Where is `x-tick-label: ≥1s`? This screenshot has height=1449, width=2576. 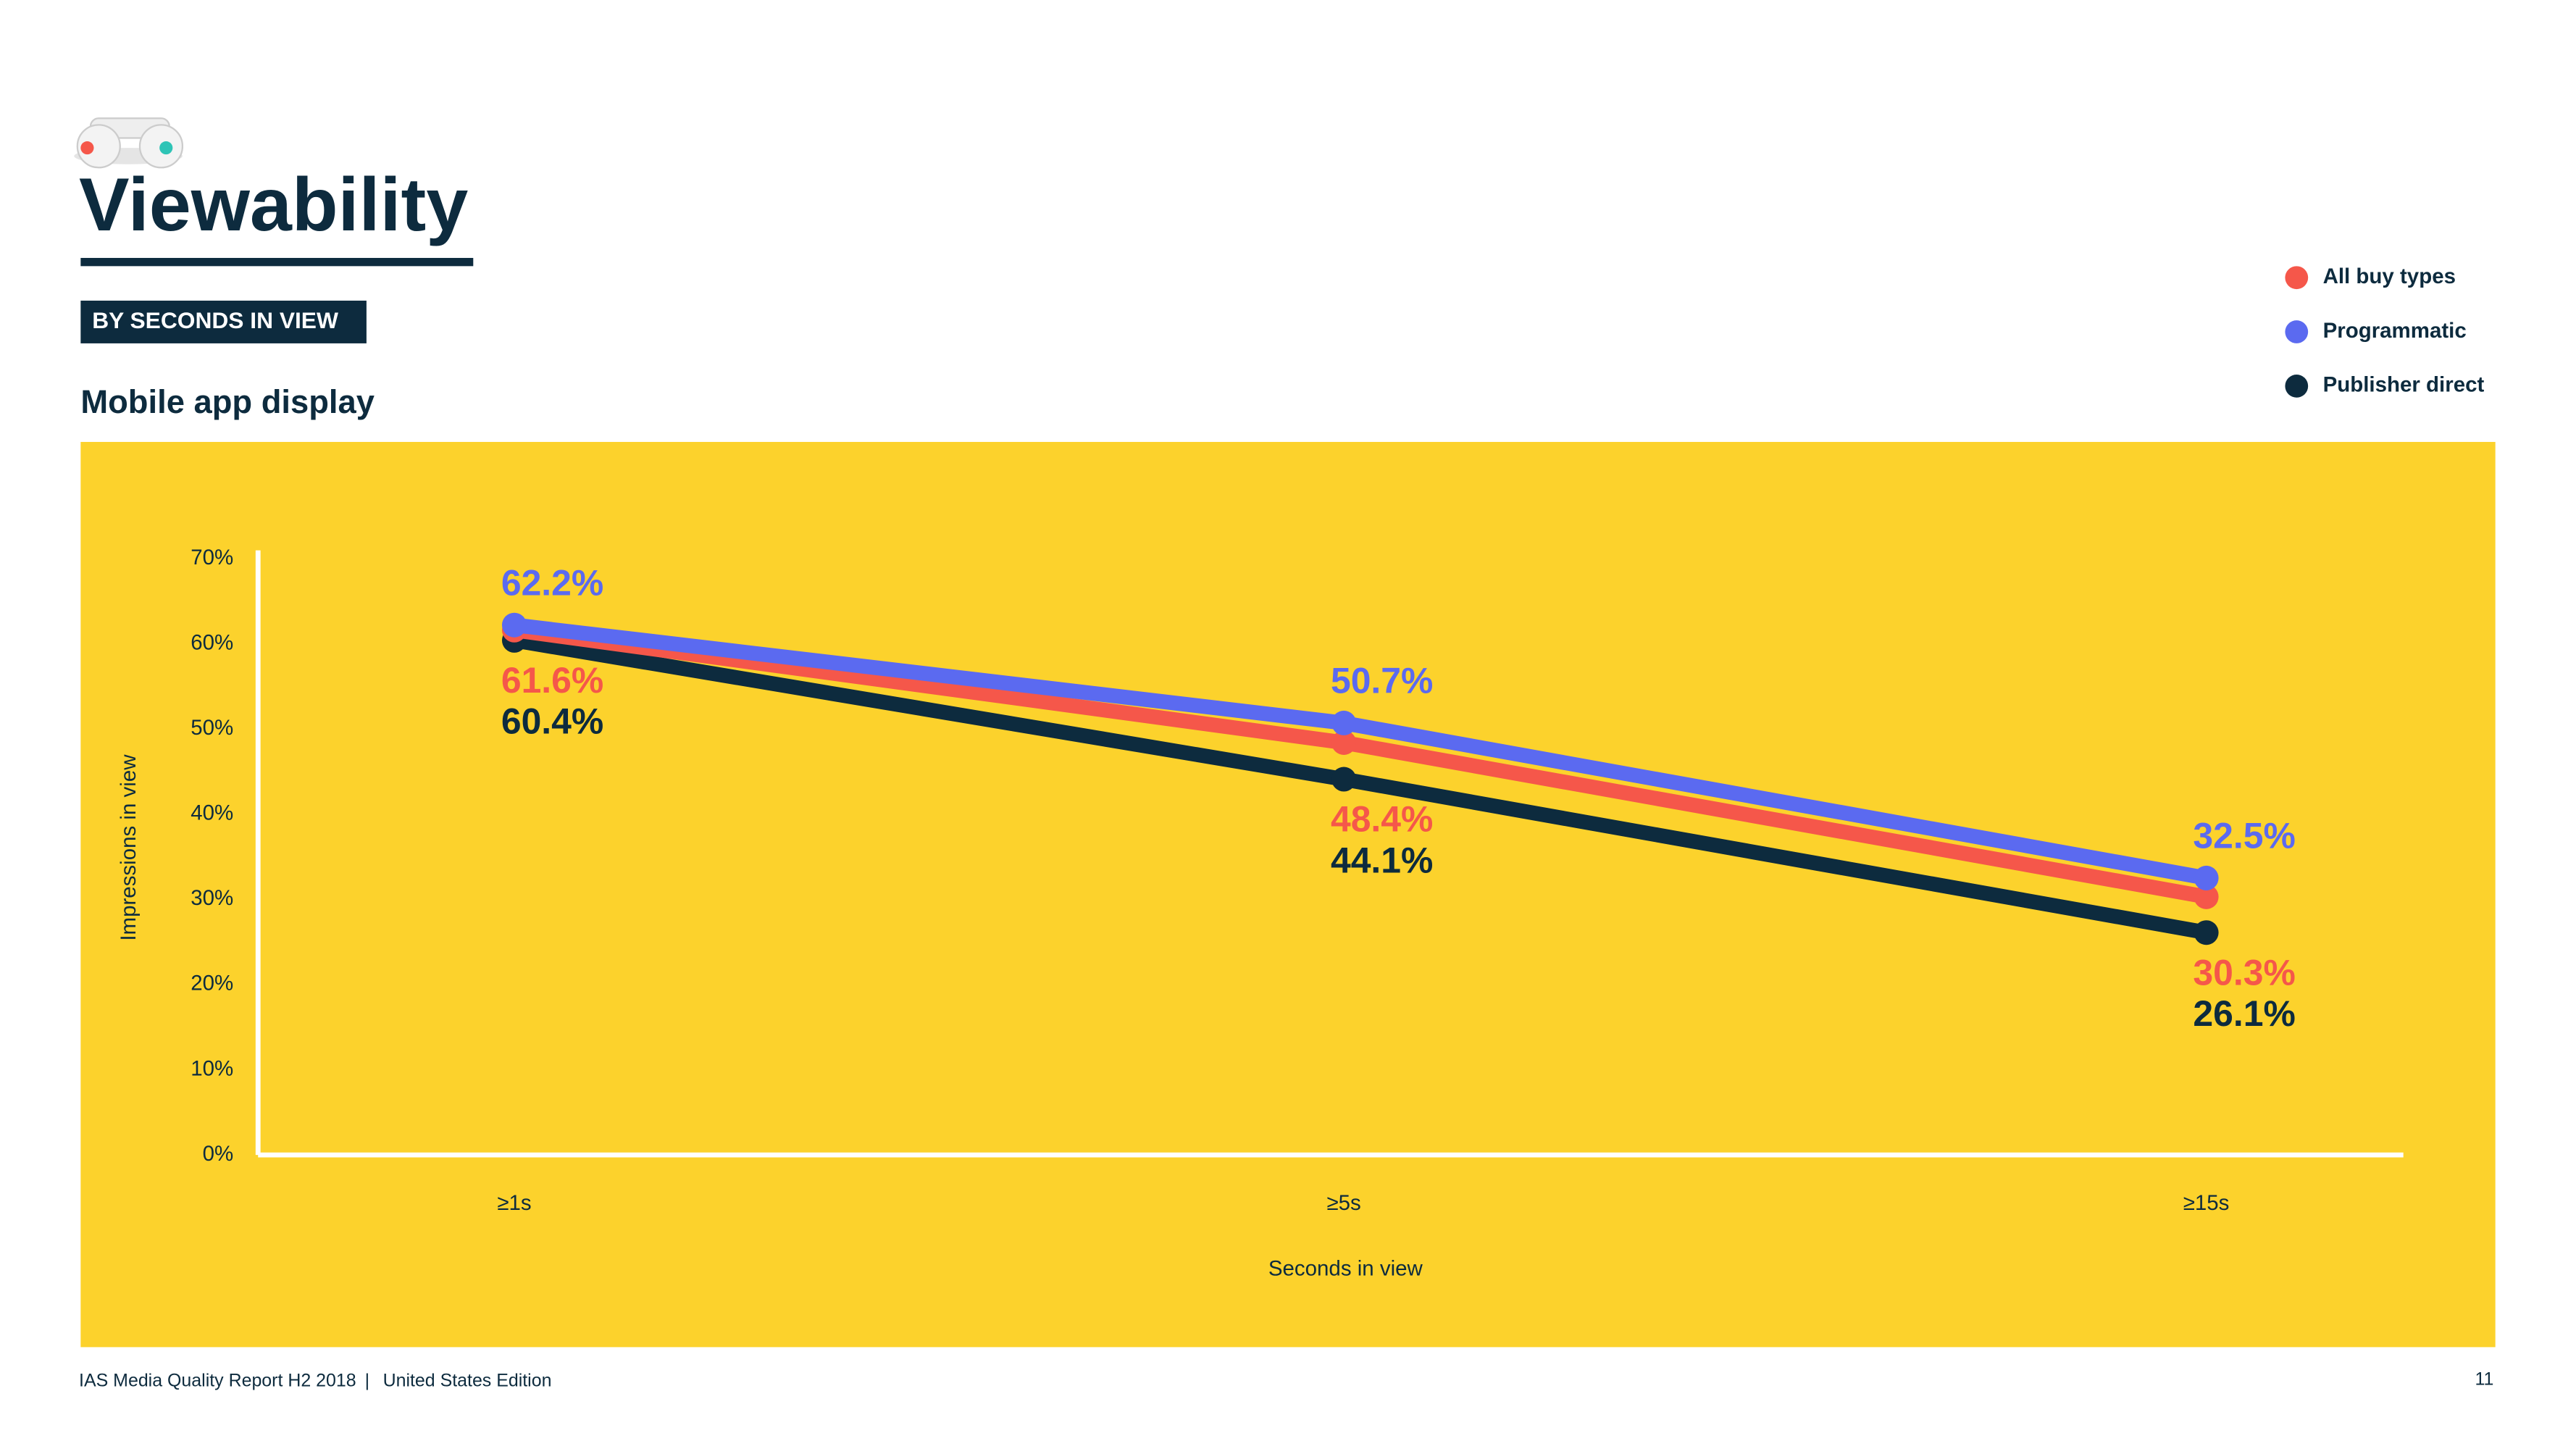 x-tick-label: ≥1s is located at coordinates (514, 1203).